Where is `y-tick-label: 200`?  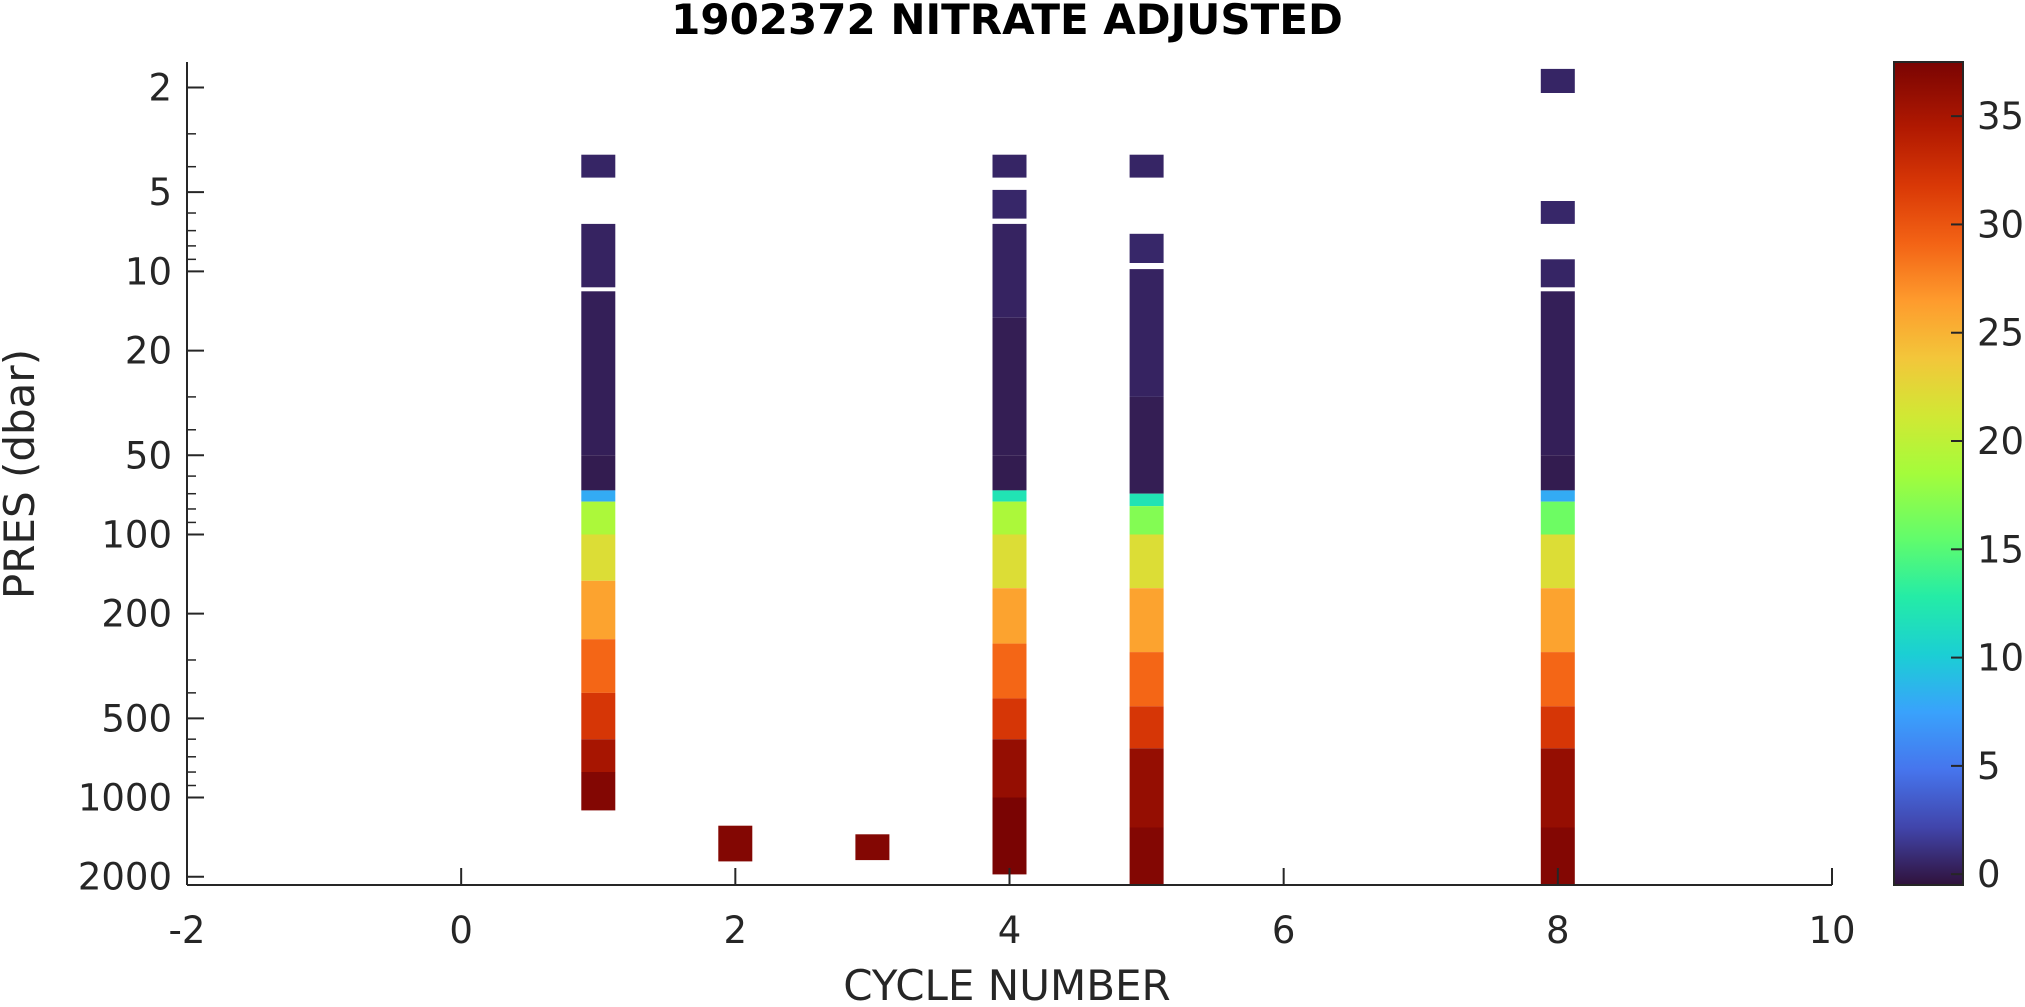
y-tick-label: 200 is located at coordinates (136, 614).